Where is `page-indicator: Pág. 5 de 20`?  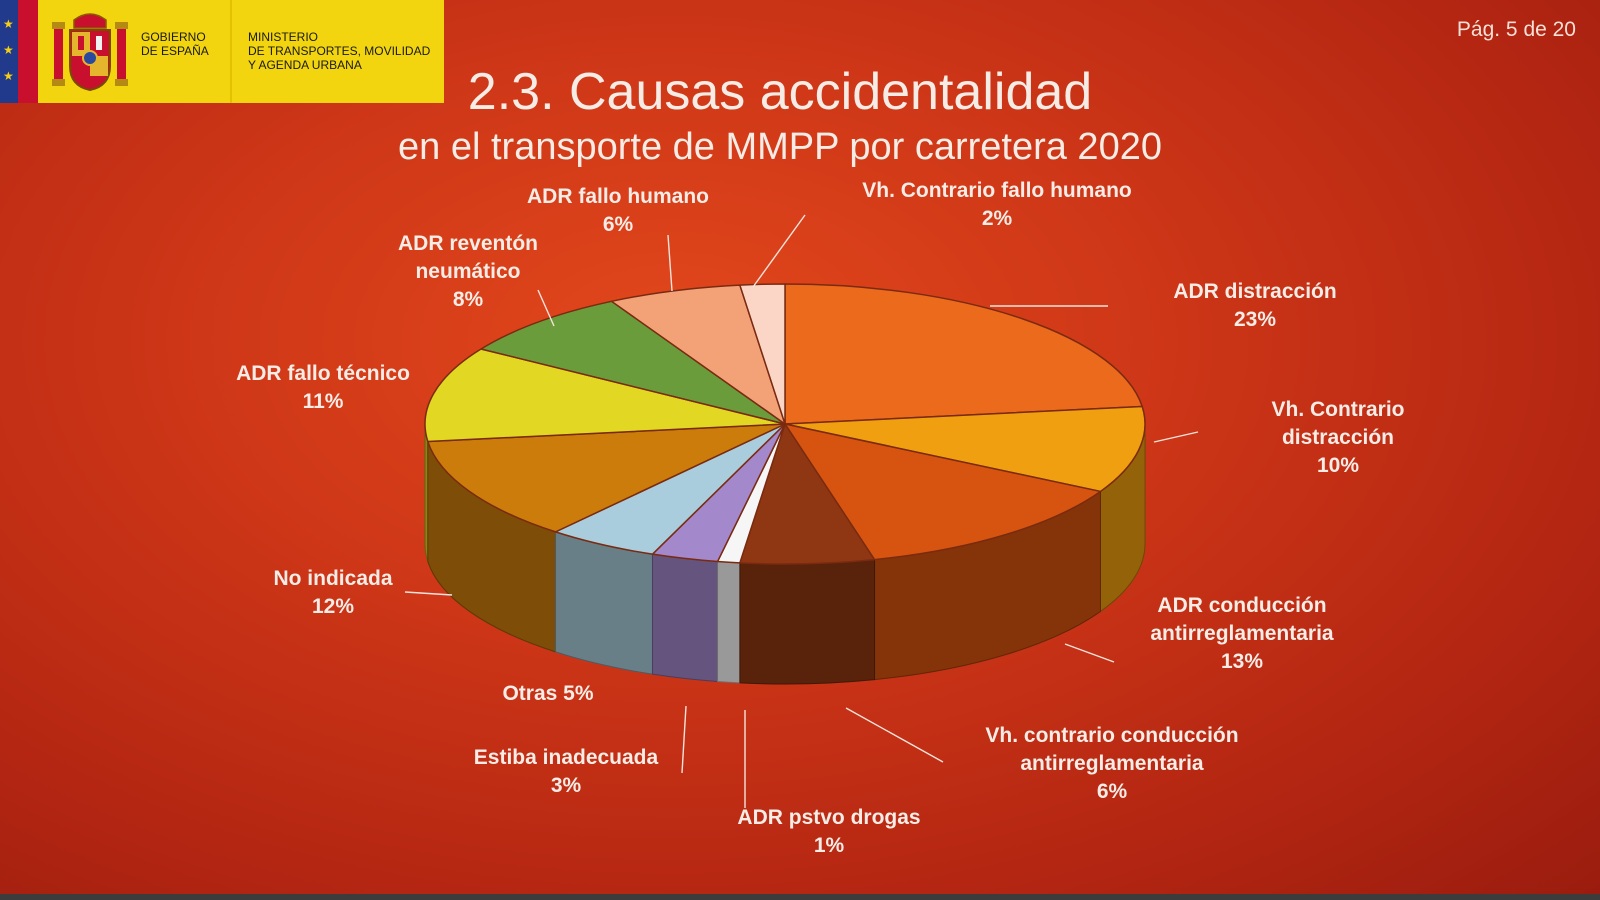
page-indicator: Pág. 5 de 20 is located at coordinates (1516, 29).